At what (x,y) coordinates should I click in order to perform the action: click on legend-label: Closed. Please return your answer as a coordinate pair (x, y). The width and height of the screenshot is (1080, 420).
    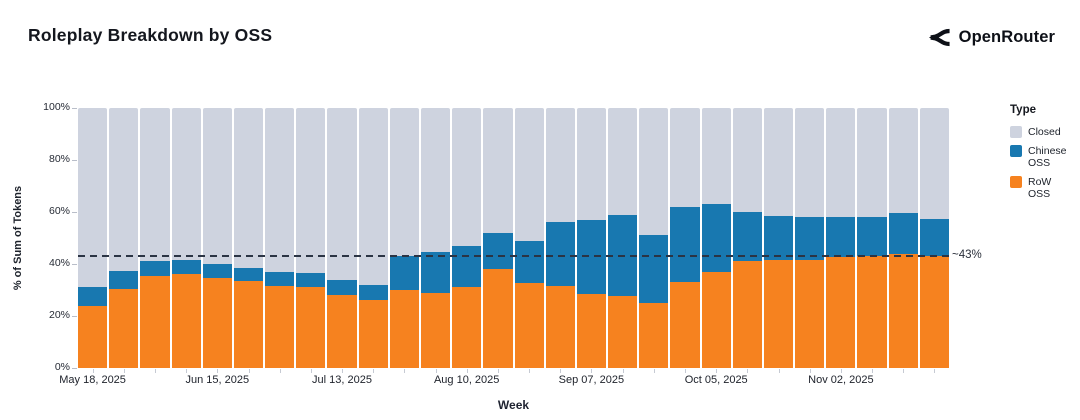
    Looking at the image, I should click on (1044, 132).